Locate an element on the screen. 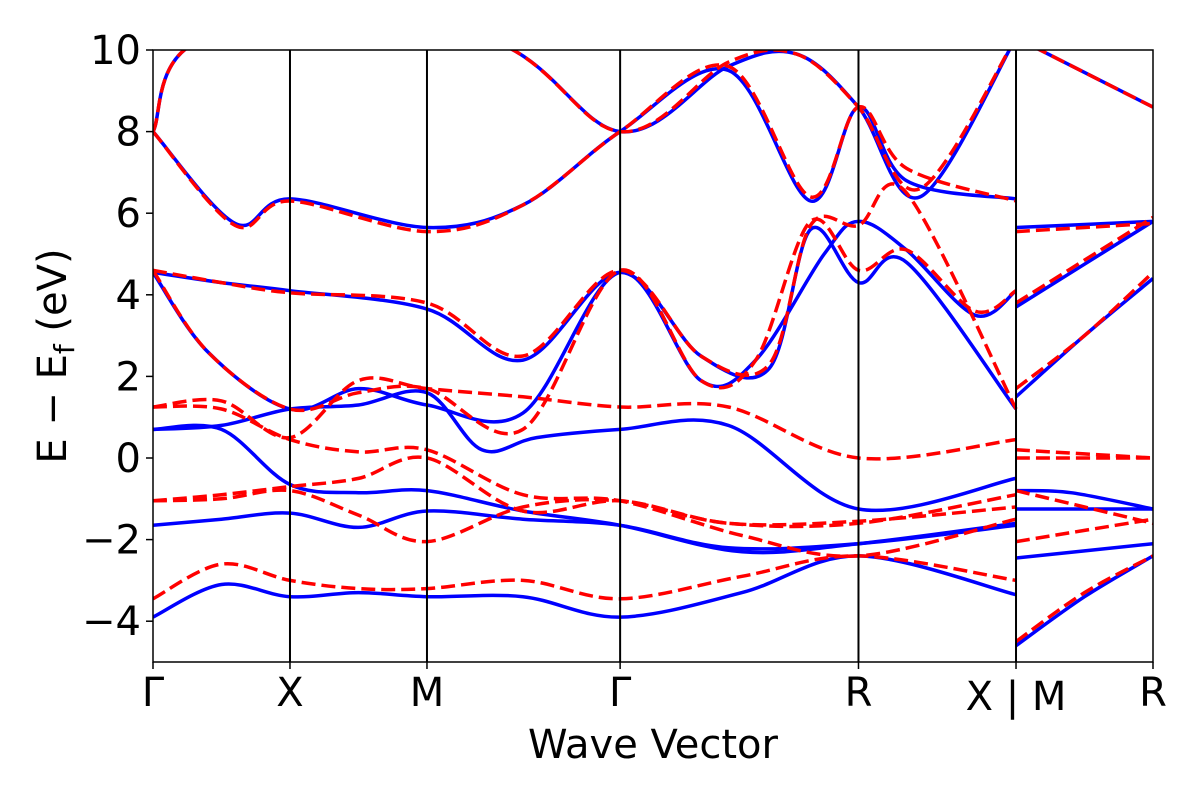 The image size is (1200, 800). y-axis-label: E − Ef (eV) is located at coordinates (55, 355).